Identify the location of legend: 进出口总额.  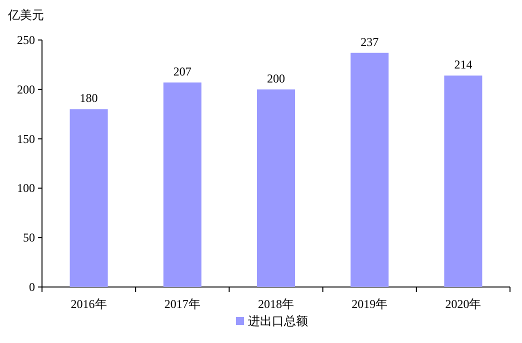
(272, 321).